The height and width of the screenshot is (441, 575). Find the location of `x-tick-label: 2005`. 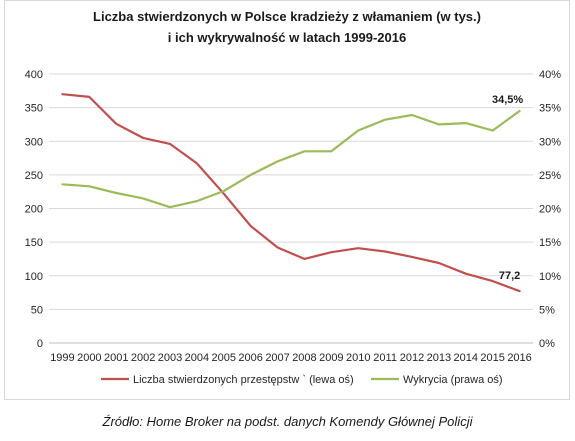

x-tick-label: 2005 is located at coordinates (224, 358).